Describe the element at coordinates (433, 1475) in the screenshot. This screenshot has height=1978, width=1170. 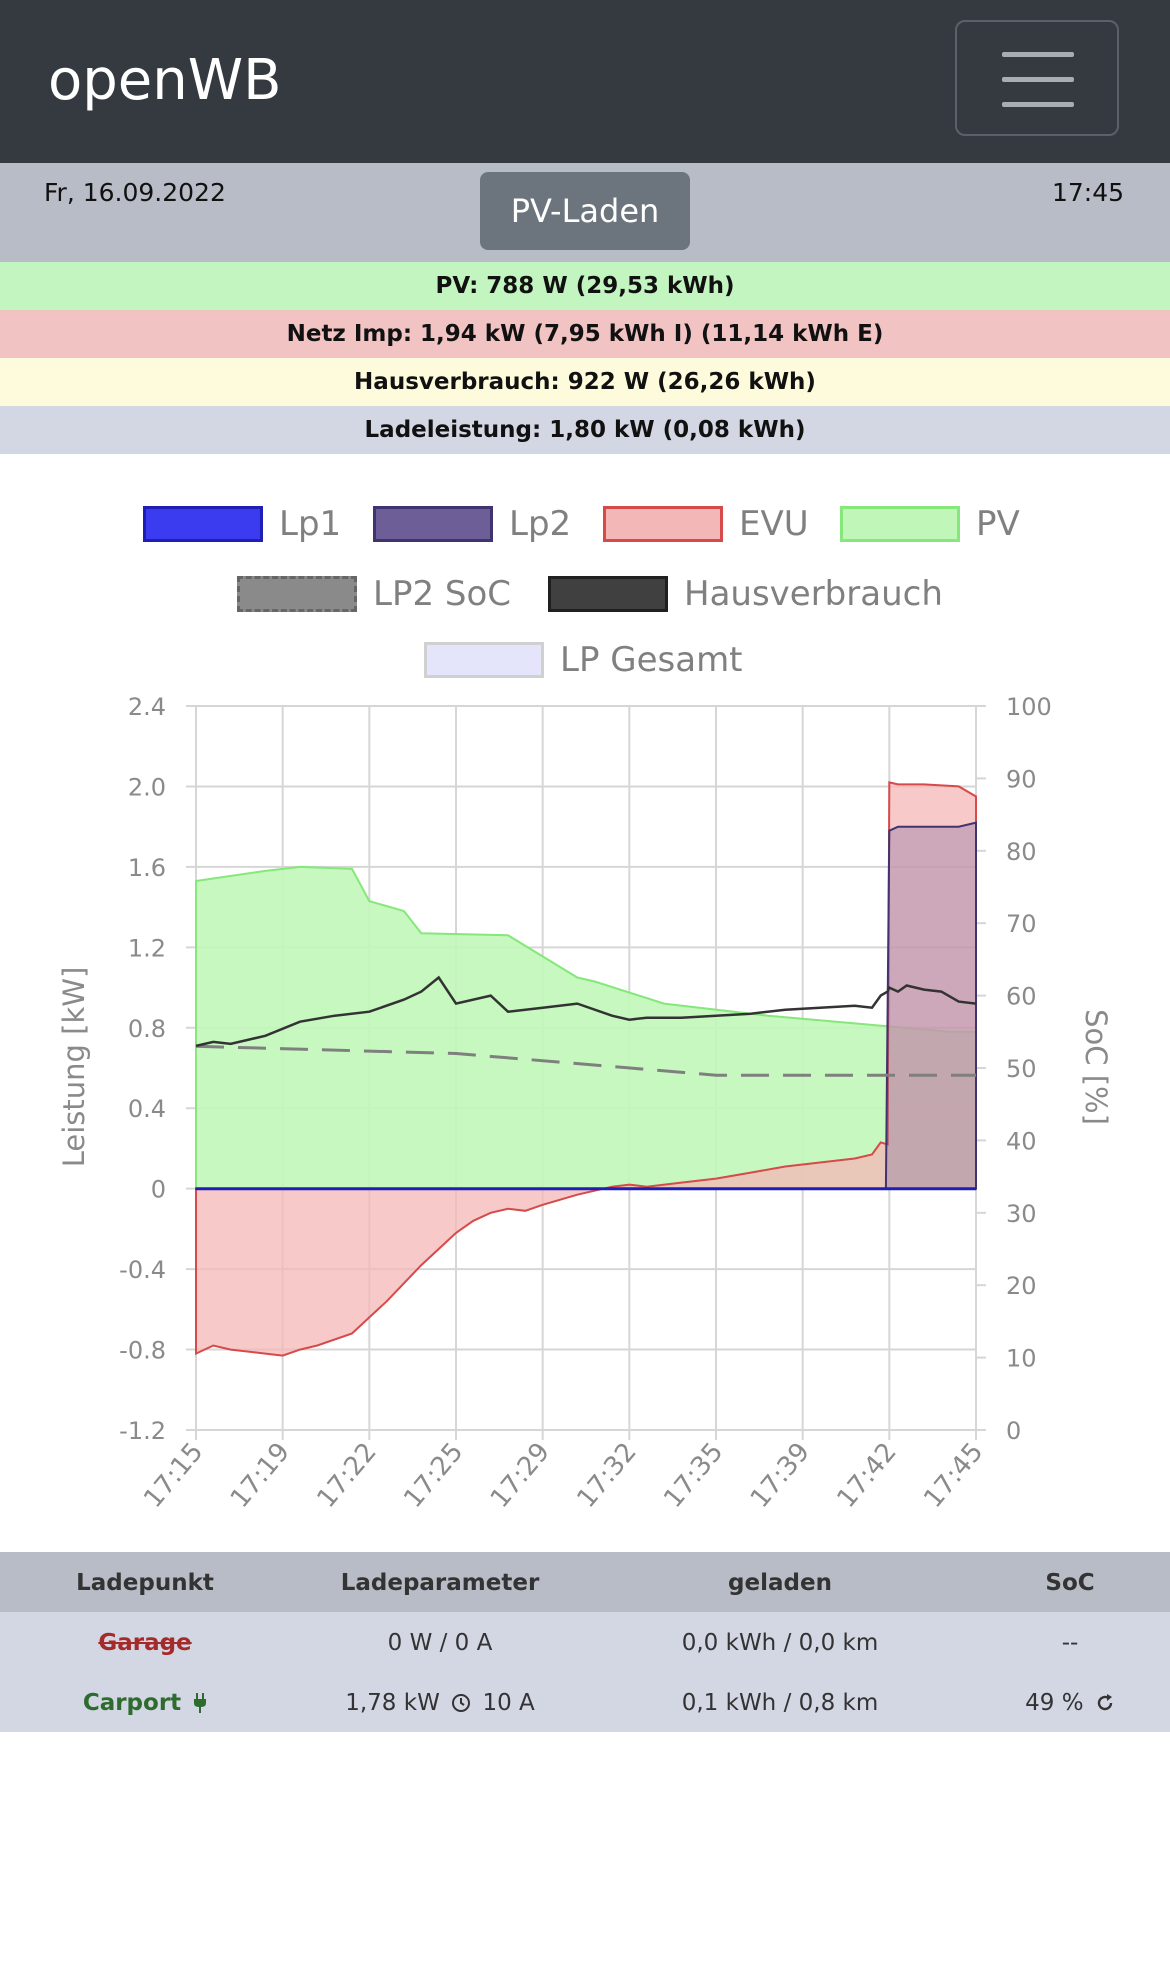
I see `x-tick-label: 17:25` at that location.